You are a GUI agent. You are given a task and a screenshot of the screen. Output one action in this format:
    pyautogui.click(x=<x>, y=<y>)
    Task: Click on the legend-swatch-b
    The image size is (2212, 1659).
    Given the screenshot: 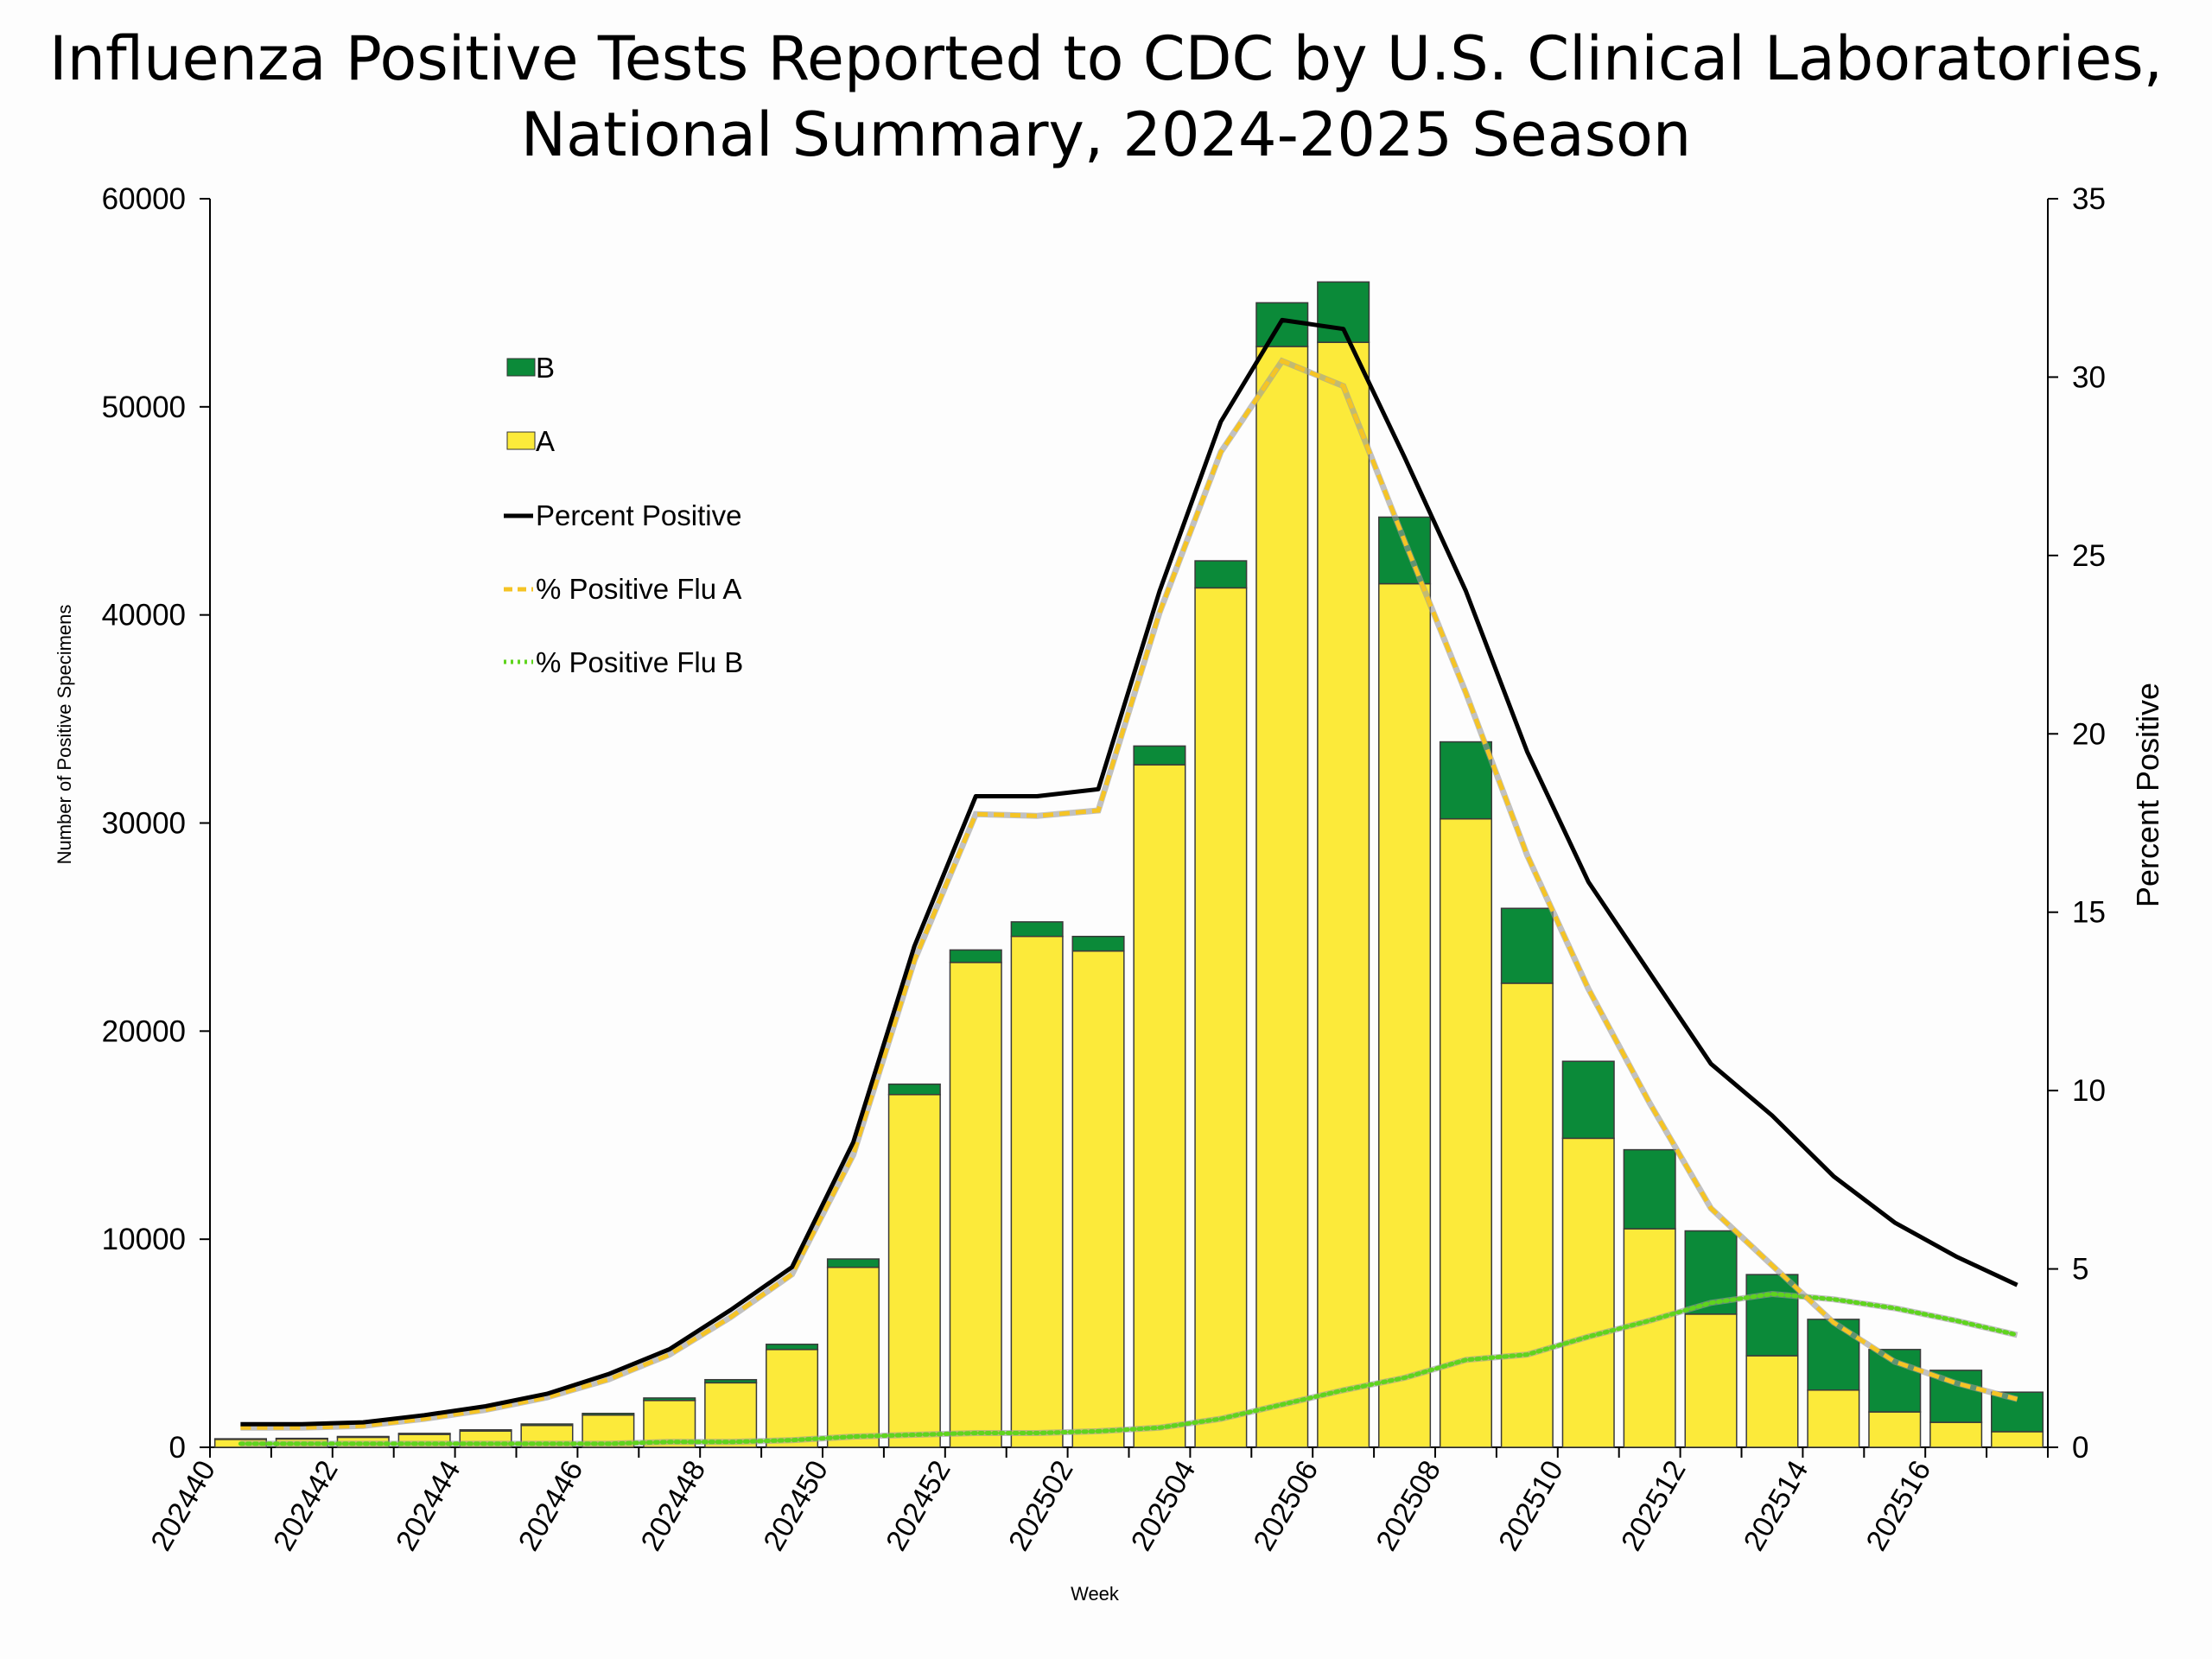 What is the action you would take?
    pyautogui.click(x=521, y=367)
    